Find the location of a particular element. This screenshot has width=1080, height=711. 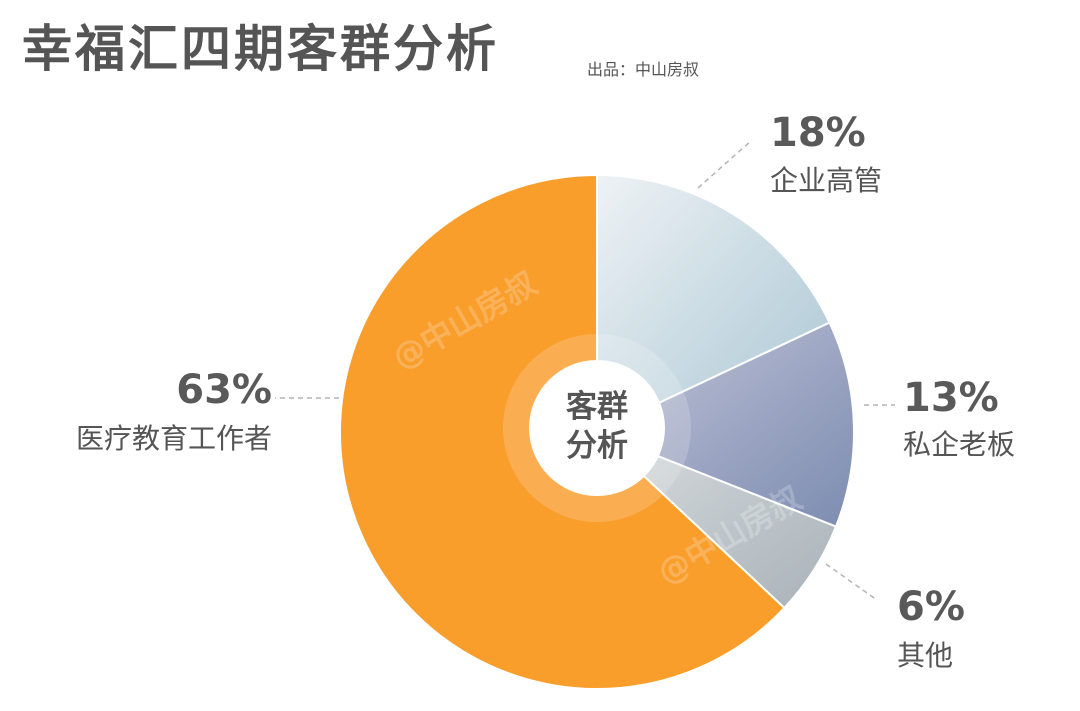

source-credit: 出品：中山房叔 is located at coordinates (643, 69).